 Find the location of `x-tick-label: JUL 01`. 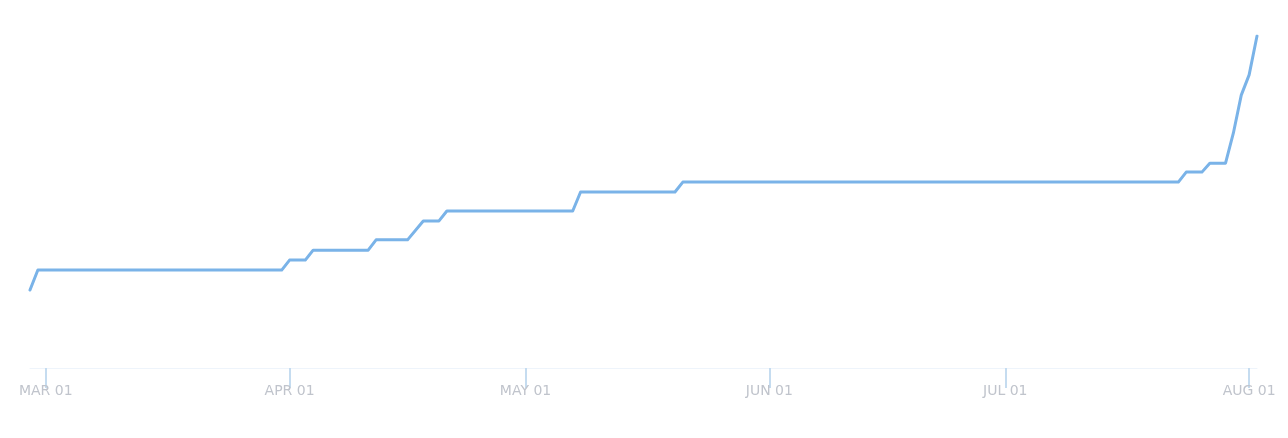

x-tick-label: JUL 01 is located at coordinates (1005, 390).